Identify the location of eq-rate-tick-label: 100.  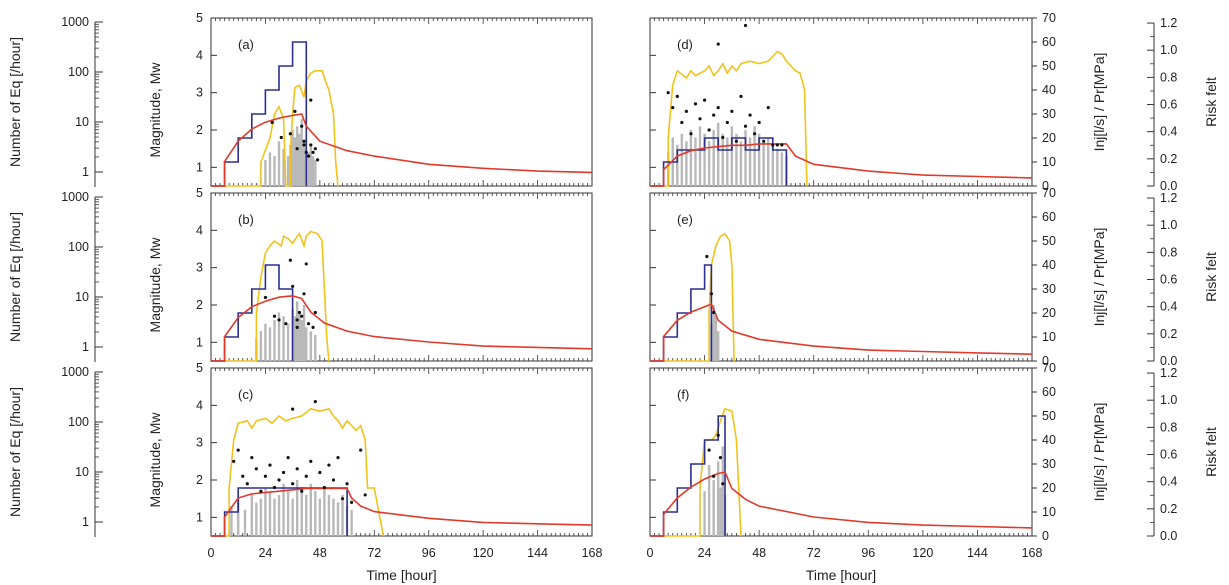
(78, 422).